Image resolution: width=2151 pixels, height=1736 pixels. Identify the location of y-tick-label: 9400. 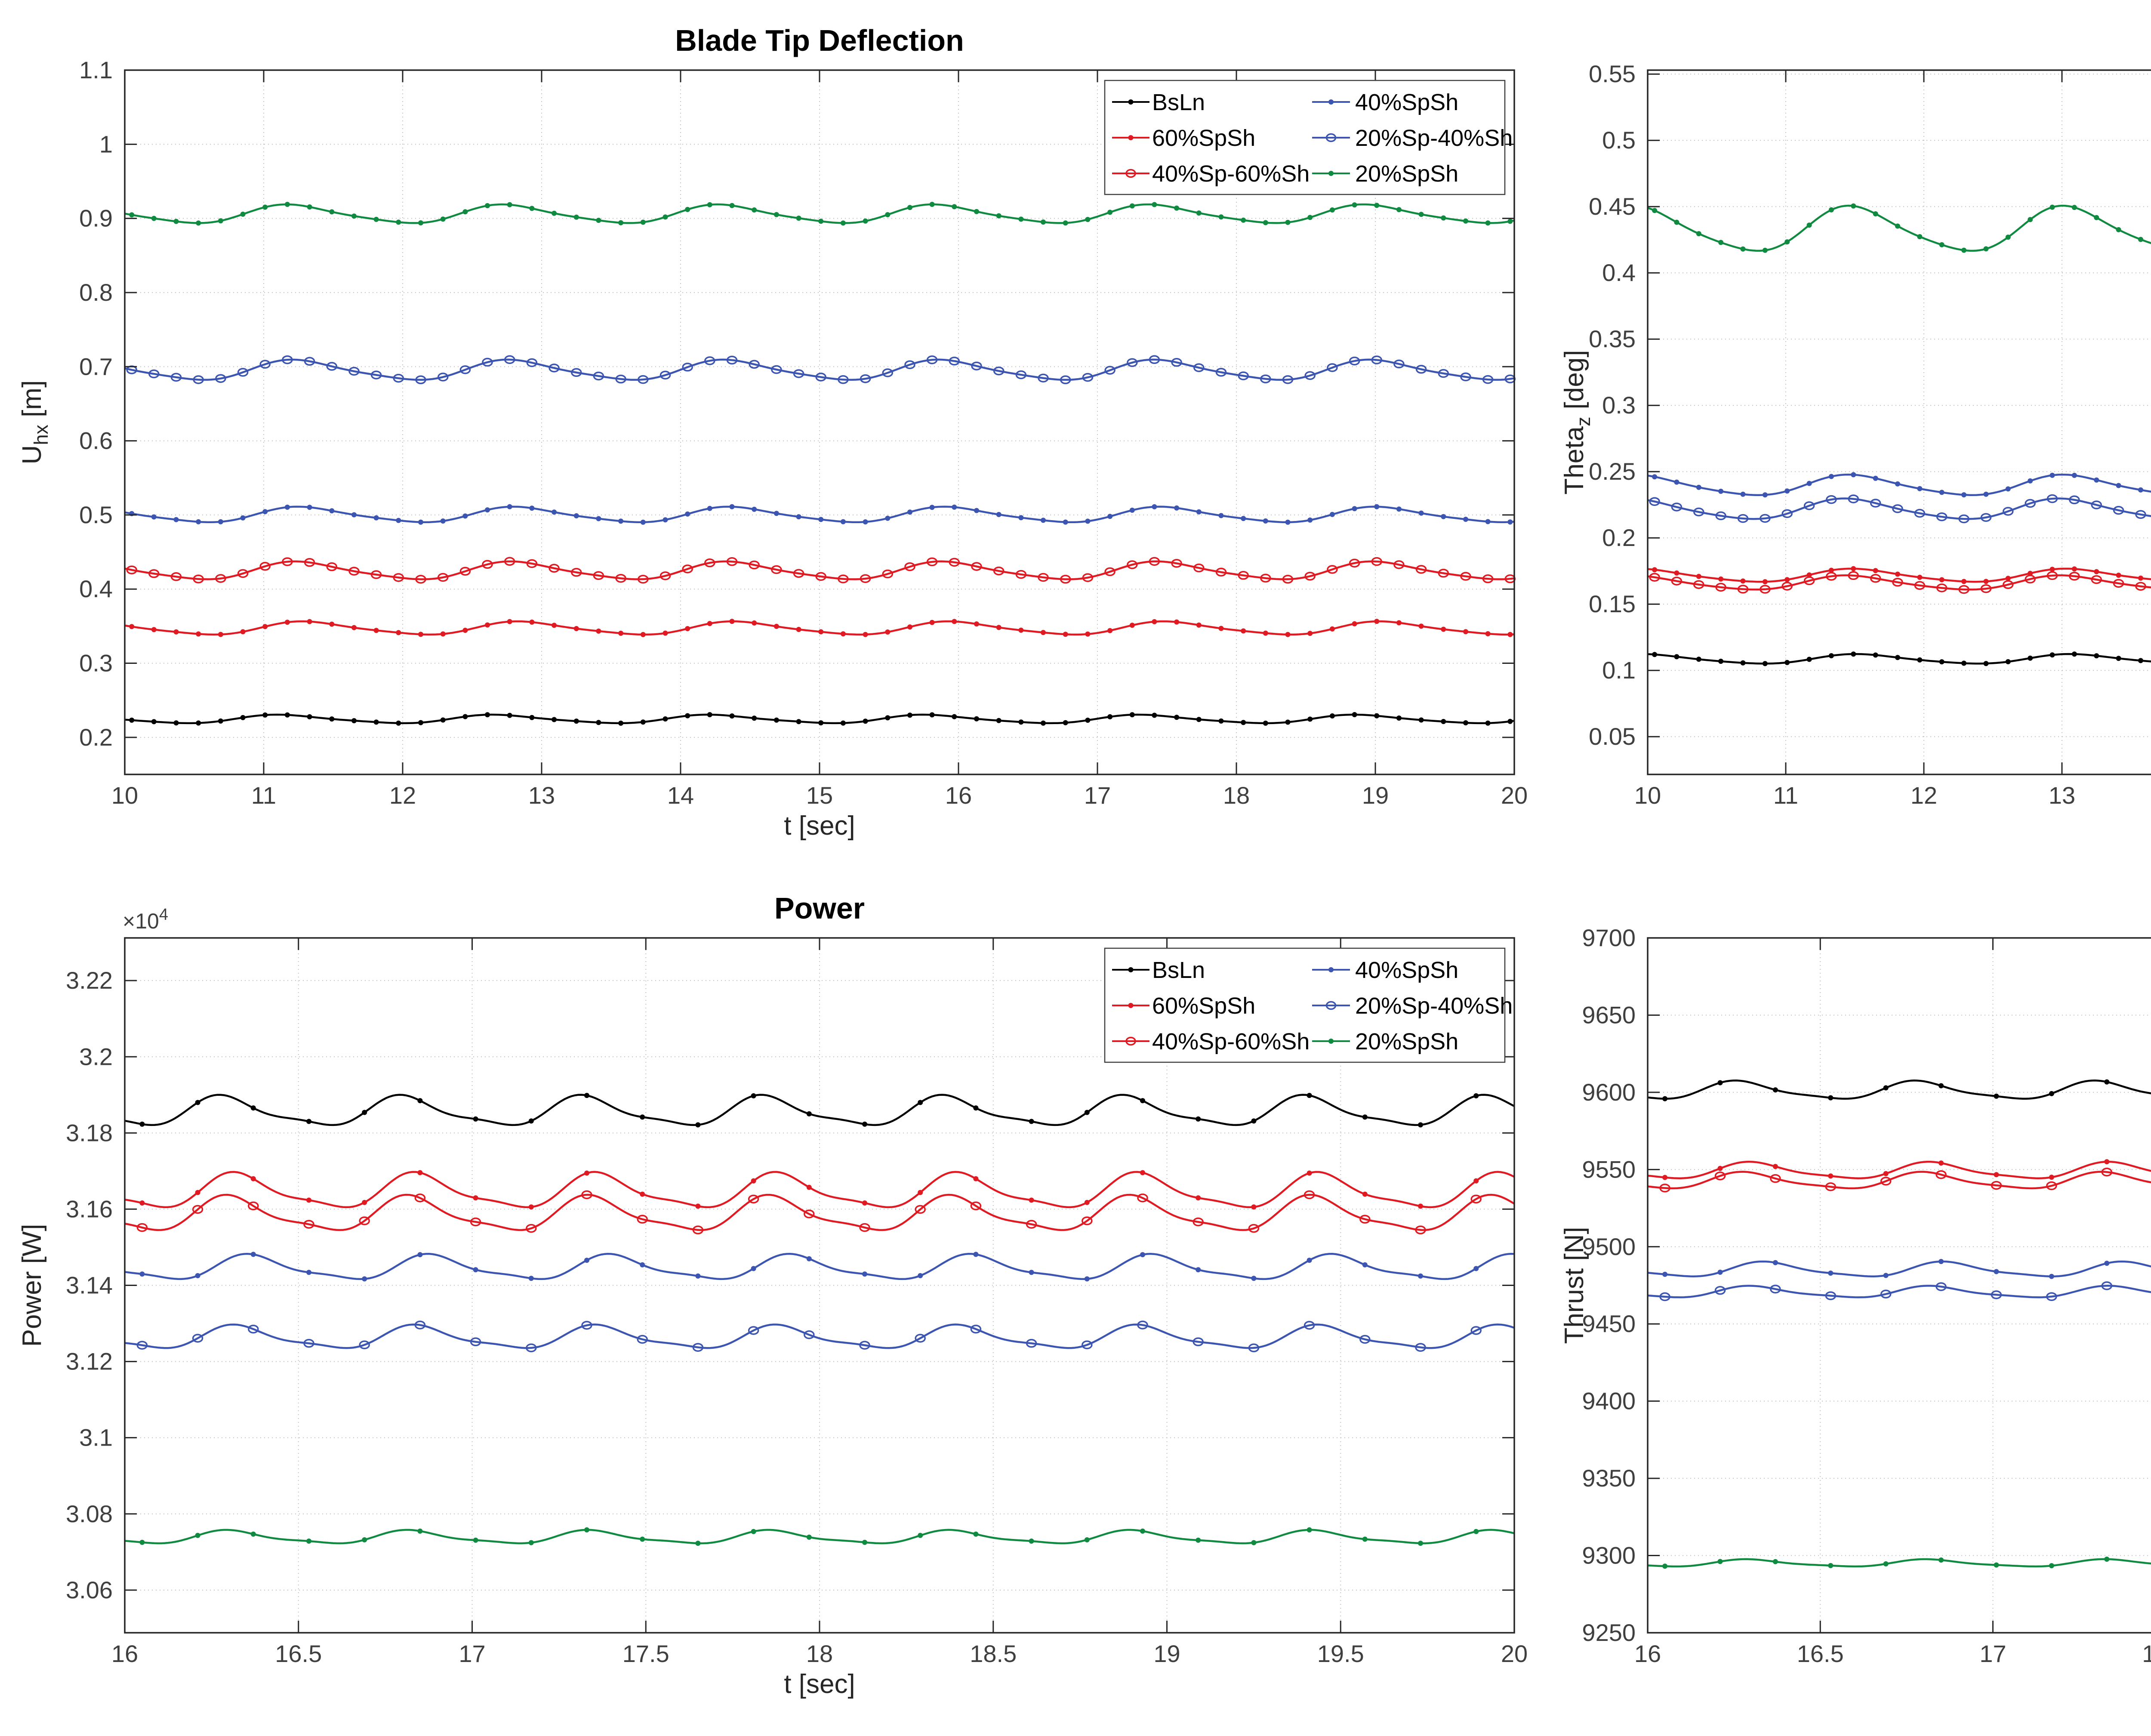
(1609, 1402).